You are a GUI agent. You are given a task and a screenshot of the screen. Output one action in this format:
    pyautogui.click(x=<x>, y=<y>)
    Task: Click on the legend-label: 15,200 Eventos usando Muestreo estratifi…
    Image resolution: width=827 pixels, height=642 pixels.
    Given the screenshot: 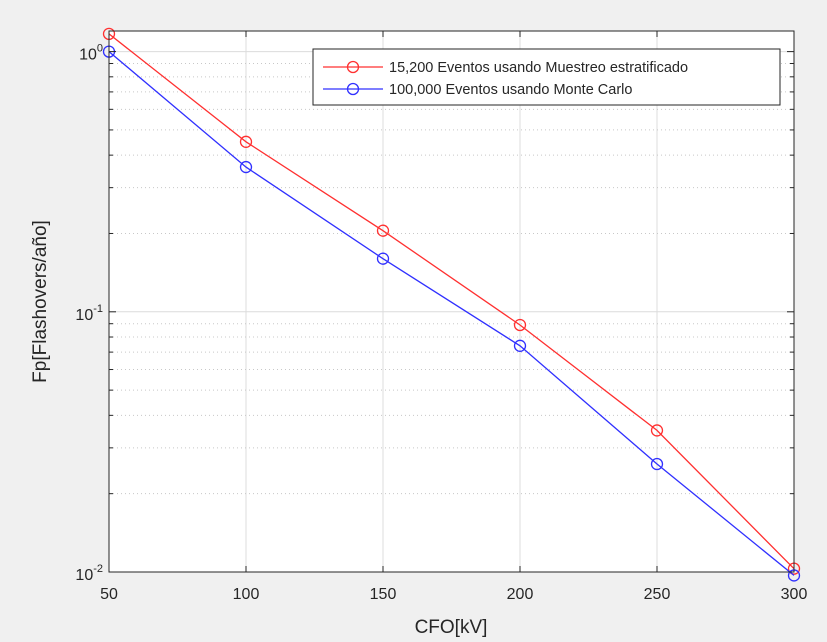 What is the action you would take?
    pyautogui.click(x=538, y=68)
    